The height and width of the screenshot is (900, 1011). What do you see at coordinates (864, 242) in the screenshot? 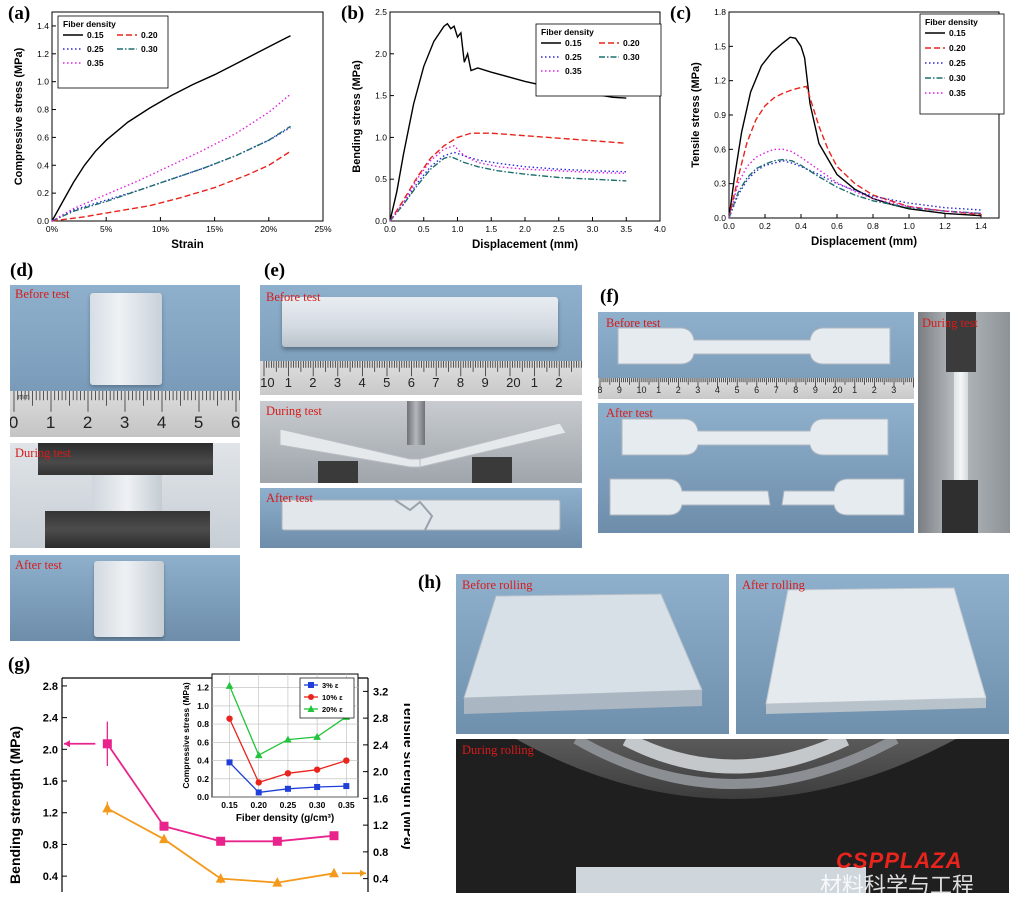
I see `x-axis-label: Displacement (mm)` at bounding box center [864, 242].